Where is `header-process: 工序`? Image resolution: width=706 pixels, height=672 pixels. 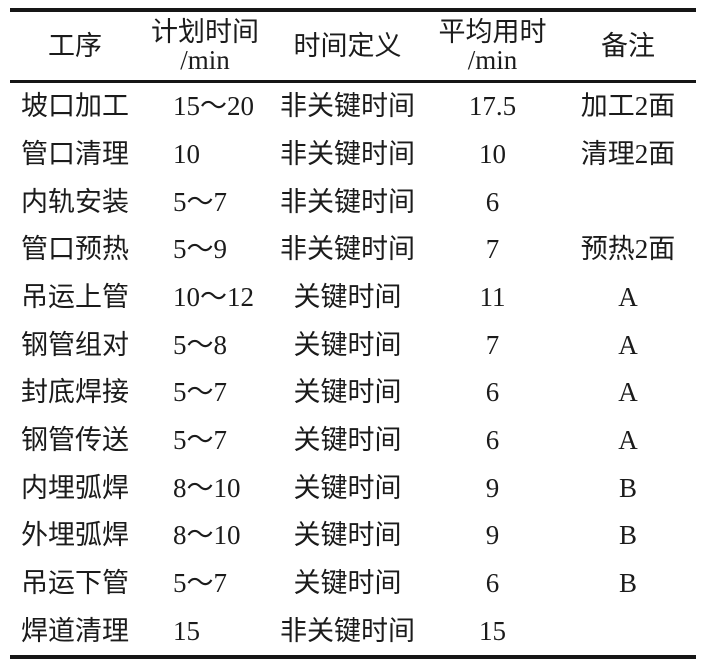 header-process: 工序 is located at coordinates (75, 46).